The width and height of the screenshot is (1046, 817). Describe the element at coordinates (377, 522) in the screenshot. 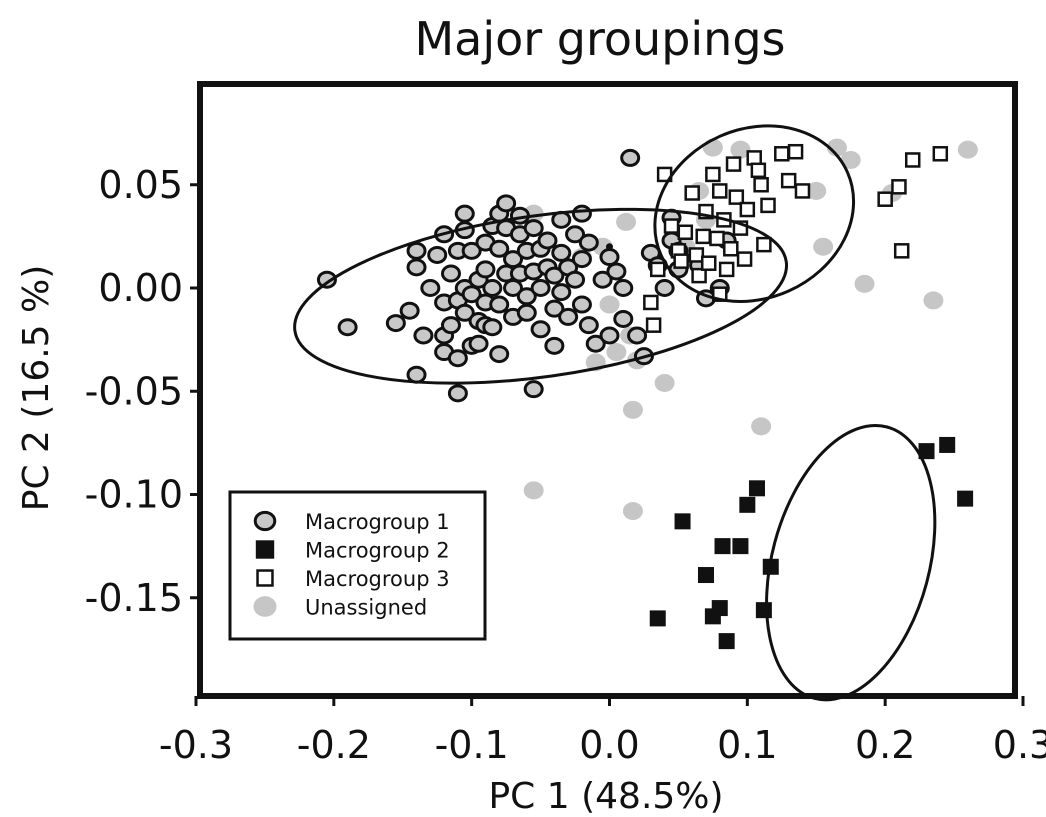

I see `legend-label-macrogroup-1: Macrogroup 1` at that location.